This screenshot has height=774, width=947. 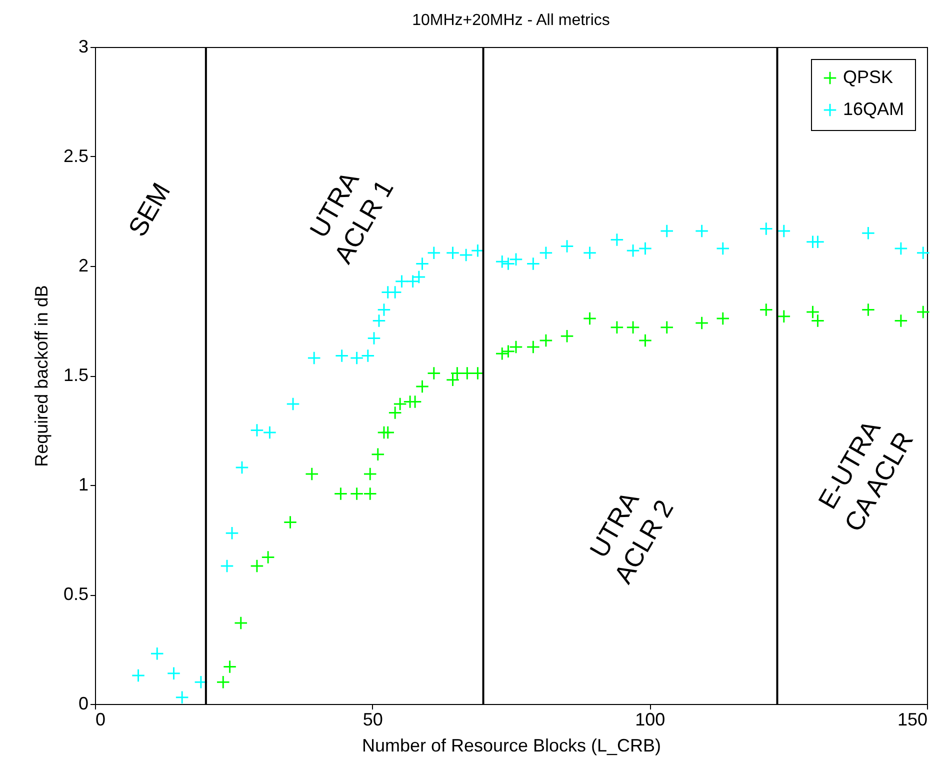 What do you see at coordinates (912, 720) in the screenshot?
I see `x-tick-label: 150` at bounding box center [912, 720].